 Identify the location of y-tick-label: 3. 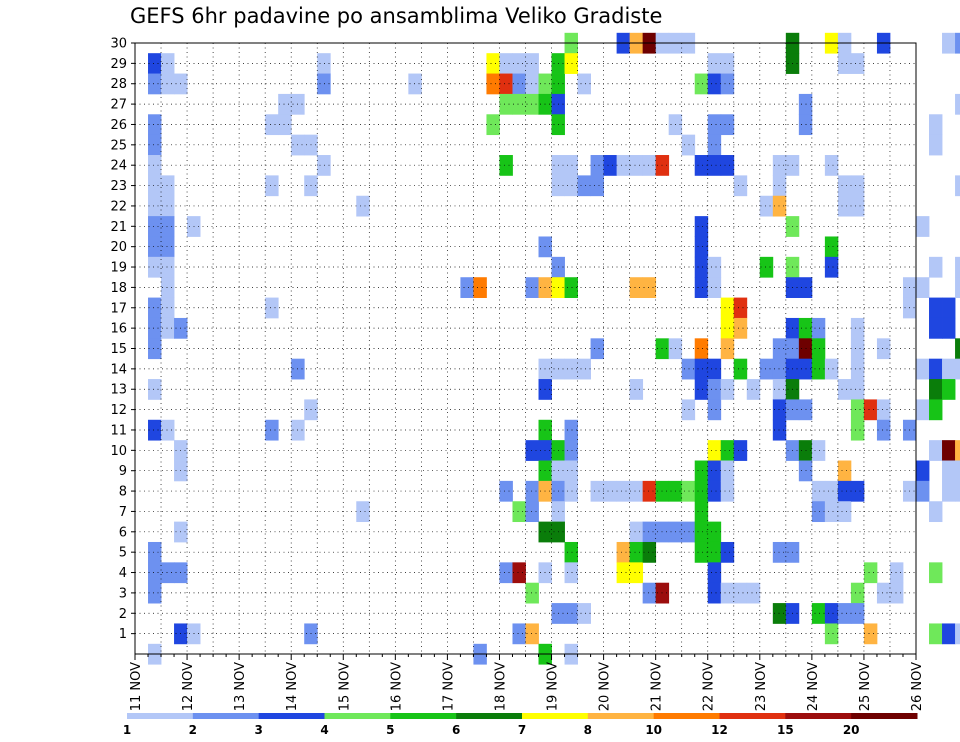
(123, 593).